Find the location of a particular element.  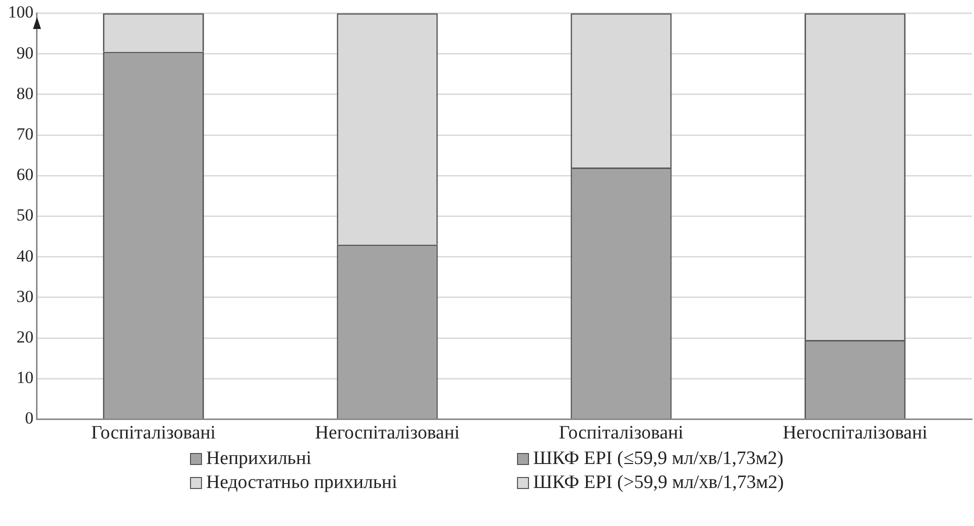

y-tick-label: 100 is located at coordinates (21, 12).